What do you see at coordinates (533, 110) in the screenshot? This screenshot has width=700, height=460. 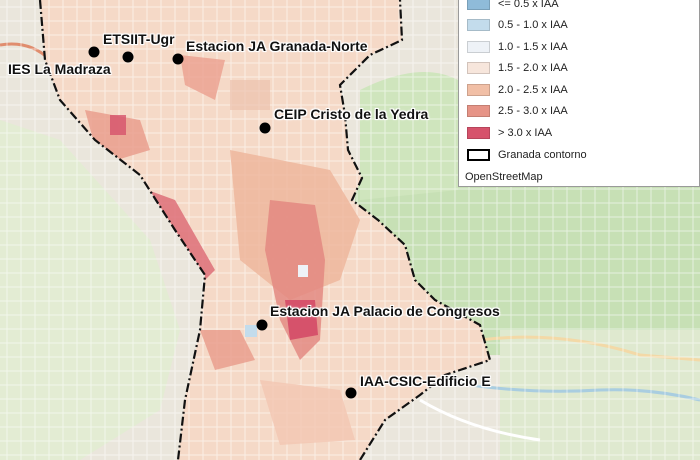 I see `legend-label: 2.5 - 3.0 x IAA` at bounding box center [533, 110].